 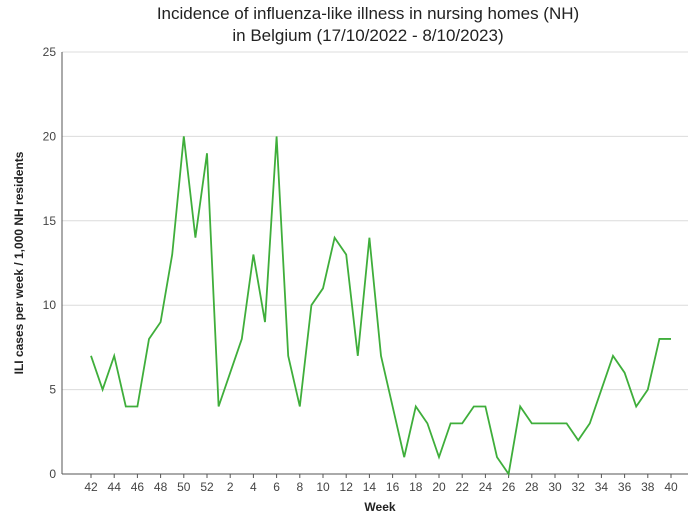 What do you see at coordinates (486, 487) in the screenshot?
I see `x-tick-label: 24` at bounding box center [486, 487].